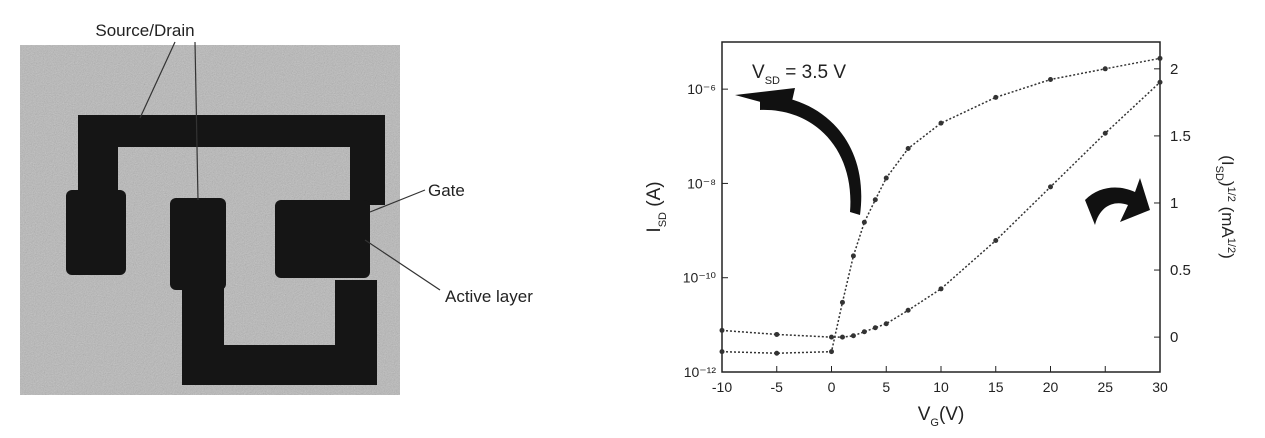 The image size is (1265, 438). What do you see at coordinates (654, 196) in the screenshot?
I see `y-axis-label-part: (A)` at bounding box center [654, 196].